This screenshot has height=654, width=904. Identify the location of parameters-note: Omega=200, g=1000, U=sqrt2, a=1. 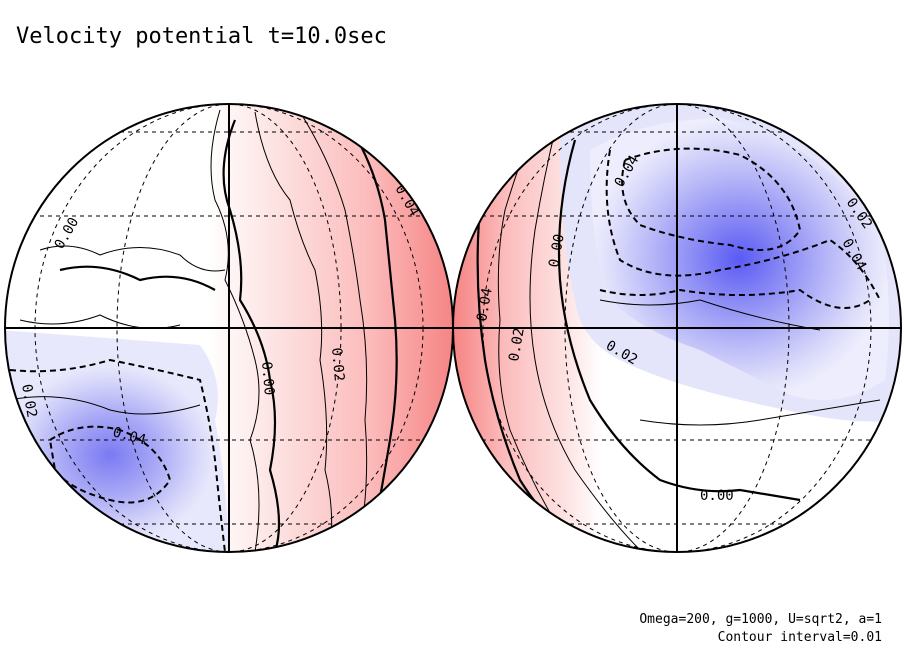
(760, 619).